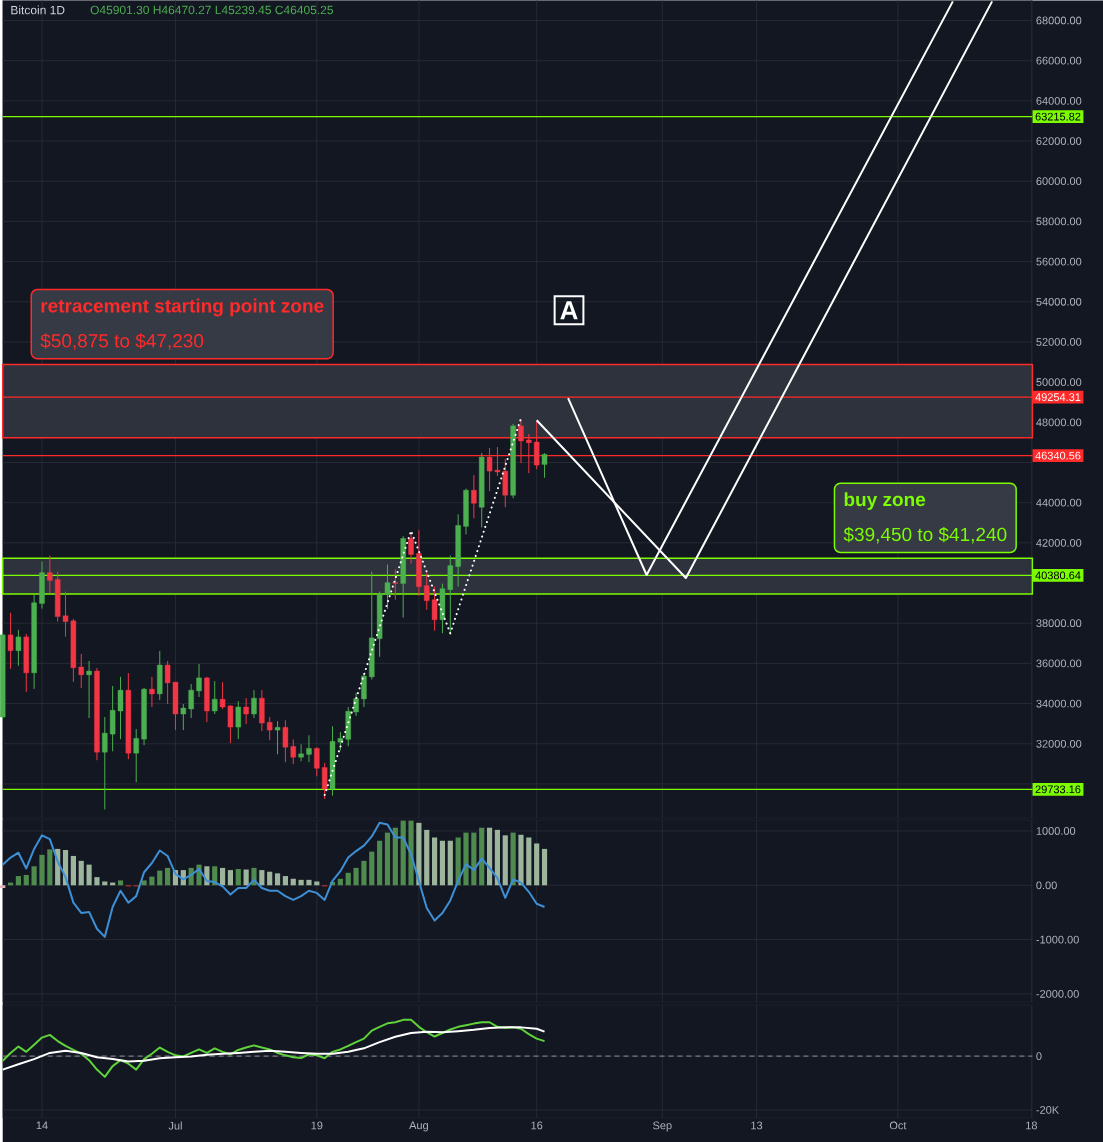 The image size is (1103, 1142). I want to click on y-tick-label: 58000.00, so click(1059, 221).